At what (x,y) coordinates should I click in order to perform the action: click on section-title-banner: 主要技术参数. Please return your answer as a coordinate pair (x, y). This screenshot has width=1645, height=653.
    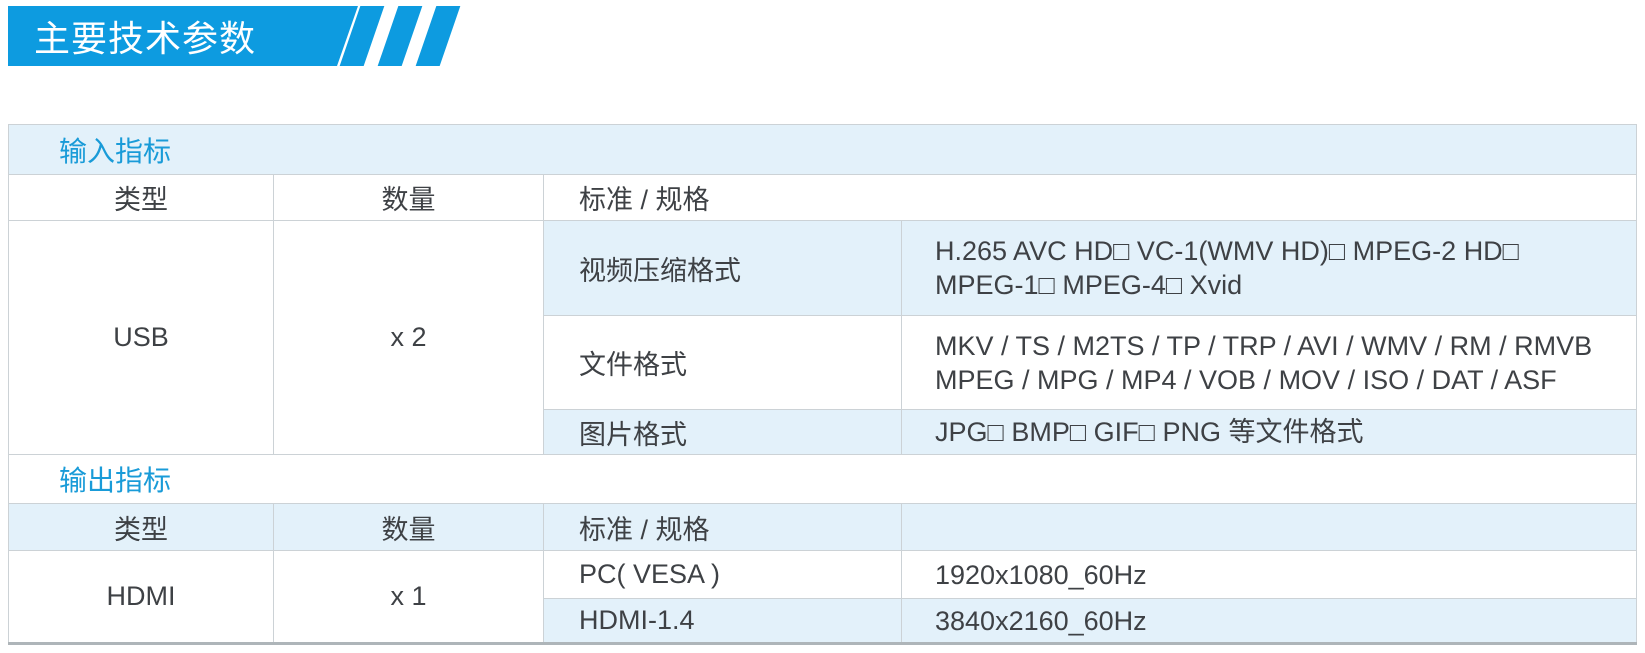
    Looking at the image, I should click on (183, 36).